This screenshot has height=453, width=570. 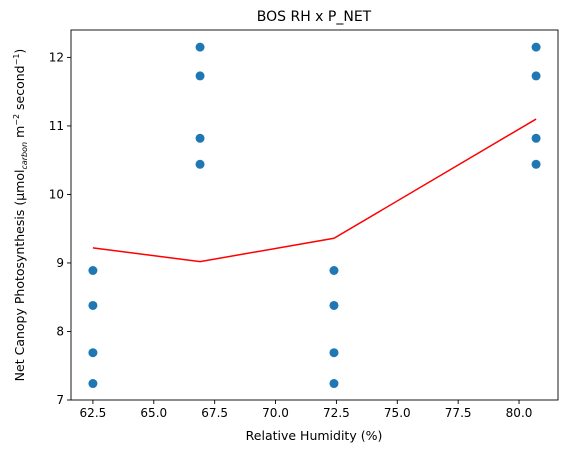 I want to click on y-axis-label-superscript2: −1, so click(x=16, y=60).